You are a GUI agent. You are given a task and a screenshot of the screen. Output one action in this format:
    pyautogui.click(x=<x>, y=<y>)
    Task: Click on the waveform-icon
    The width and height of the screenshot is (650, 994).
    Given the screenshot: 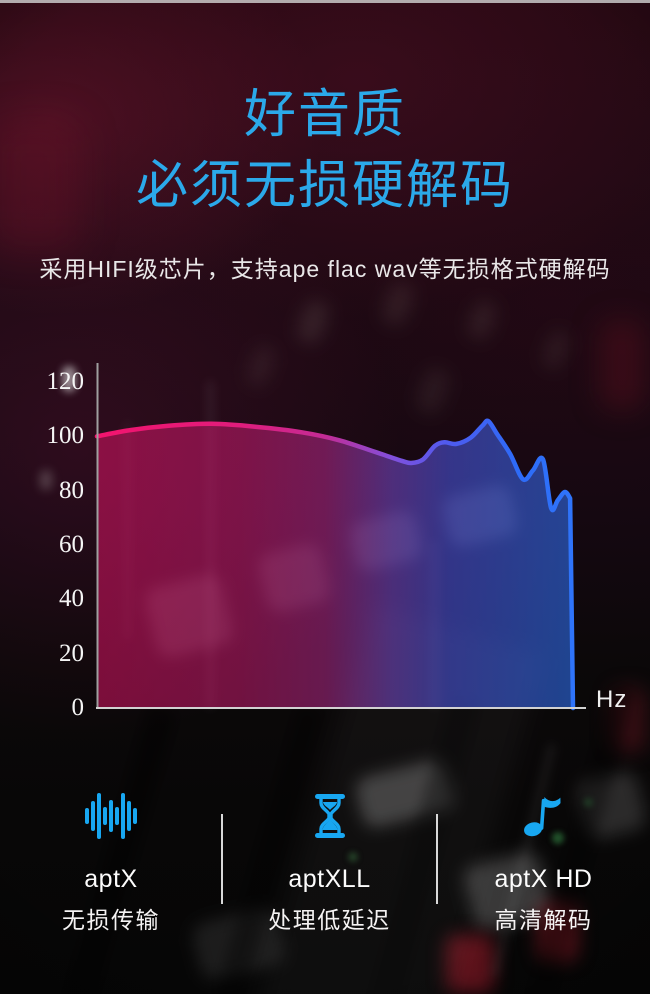 What is the action you would take?
    pyautogui.click(x=111, y=816)
    